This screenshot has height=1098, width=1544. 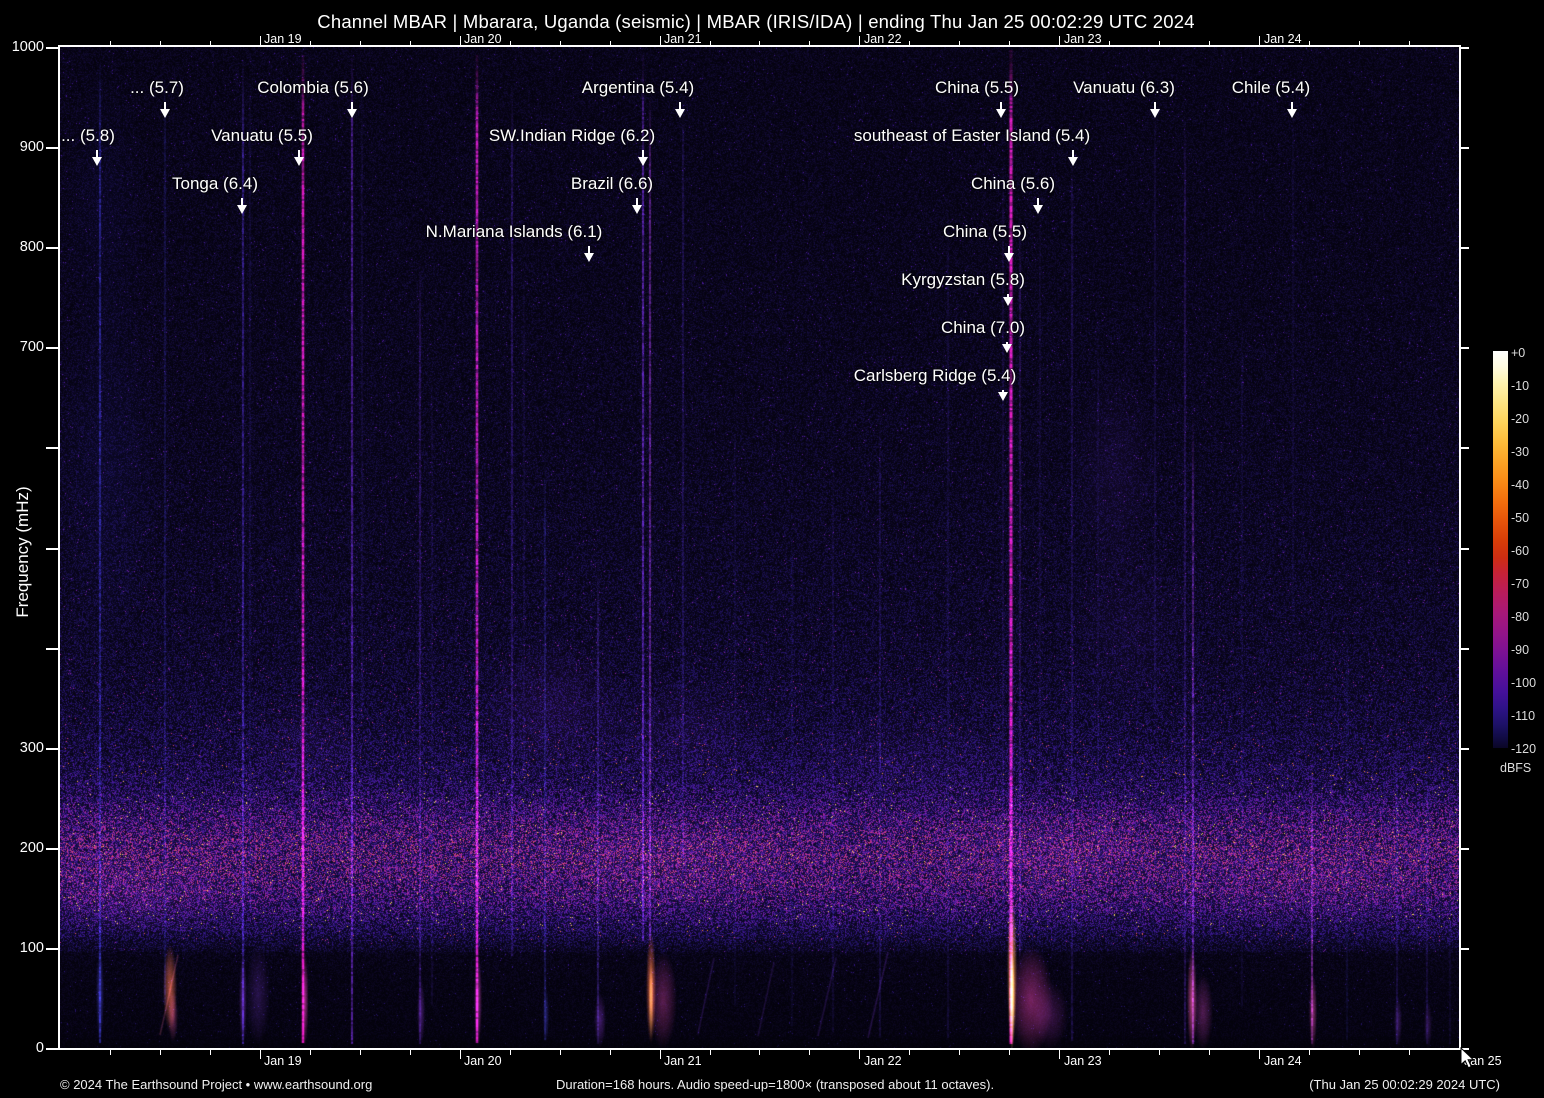 What do you see at coordinates (31, 247) in the screenshot?
I see `y-axis-tick-label: 800` at bounding box center [31, 247].